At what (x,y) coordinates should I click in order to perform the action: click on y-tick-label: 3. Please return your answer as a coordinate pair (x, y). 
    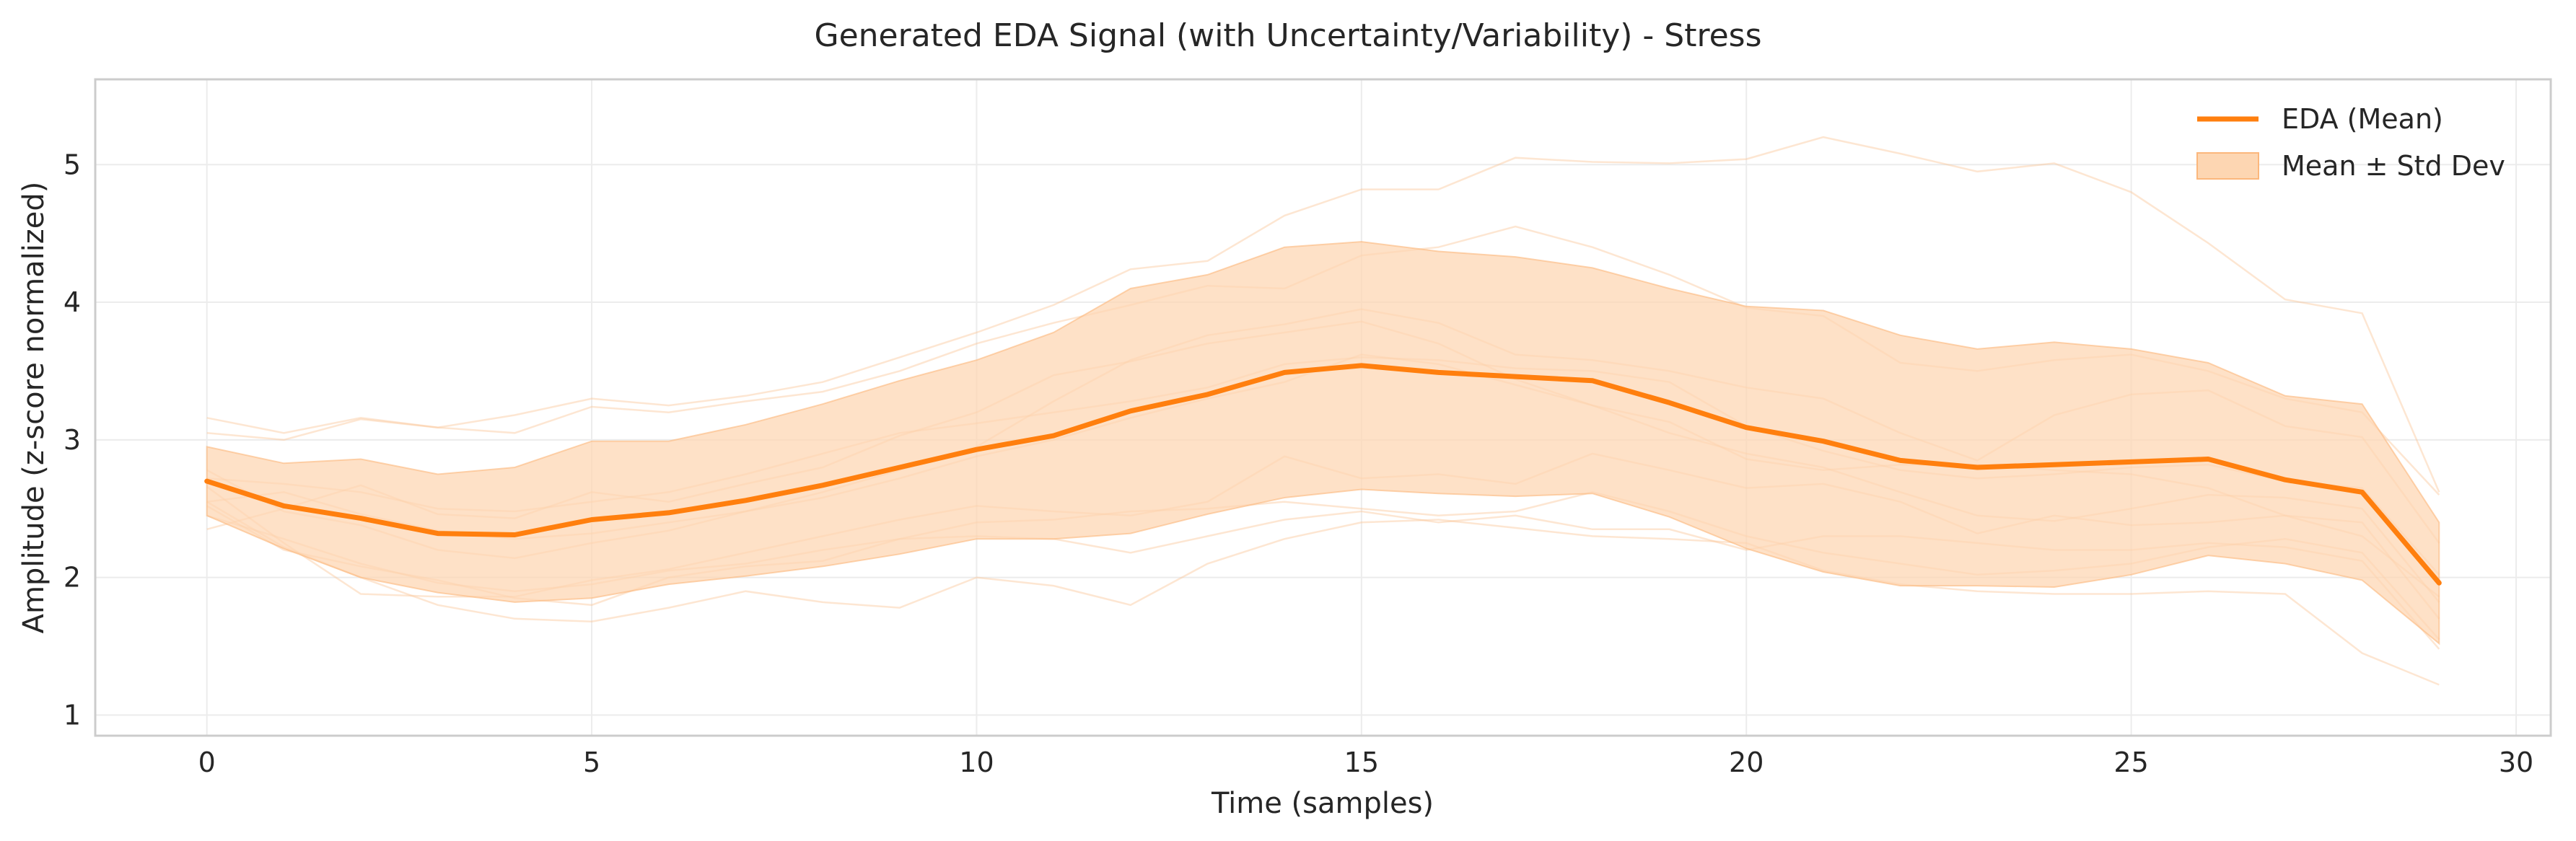
    Looking at the image, I should click on (72, 440).